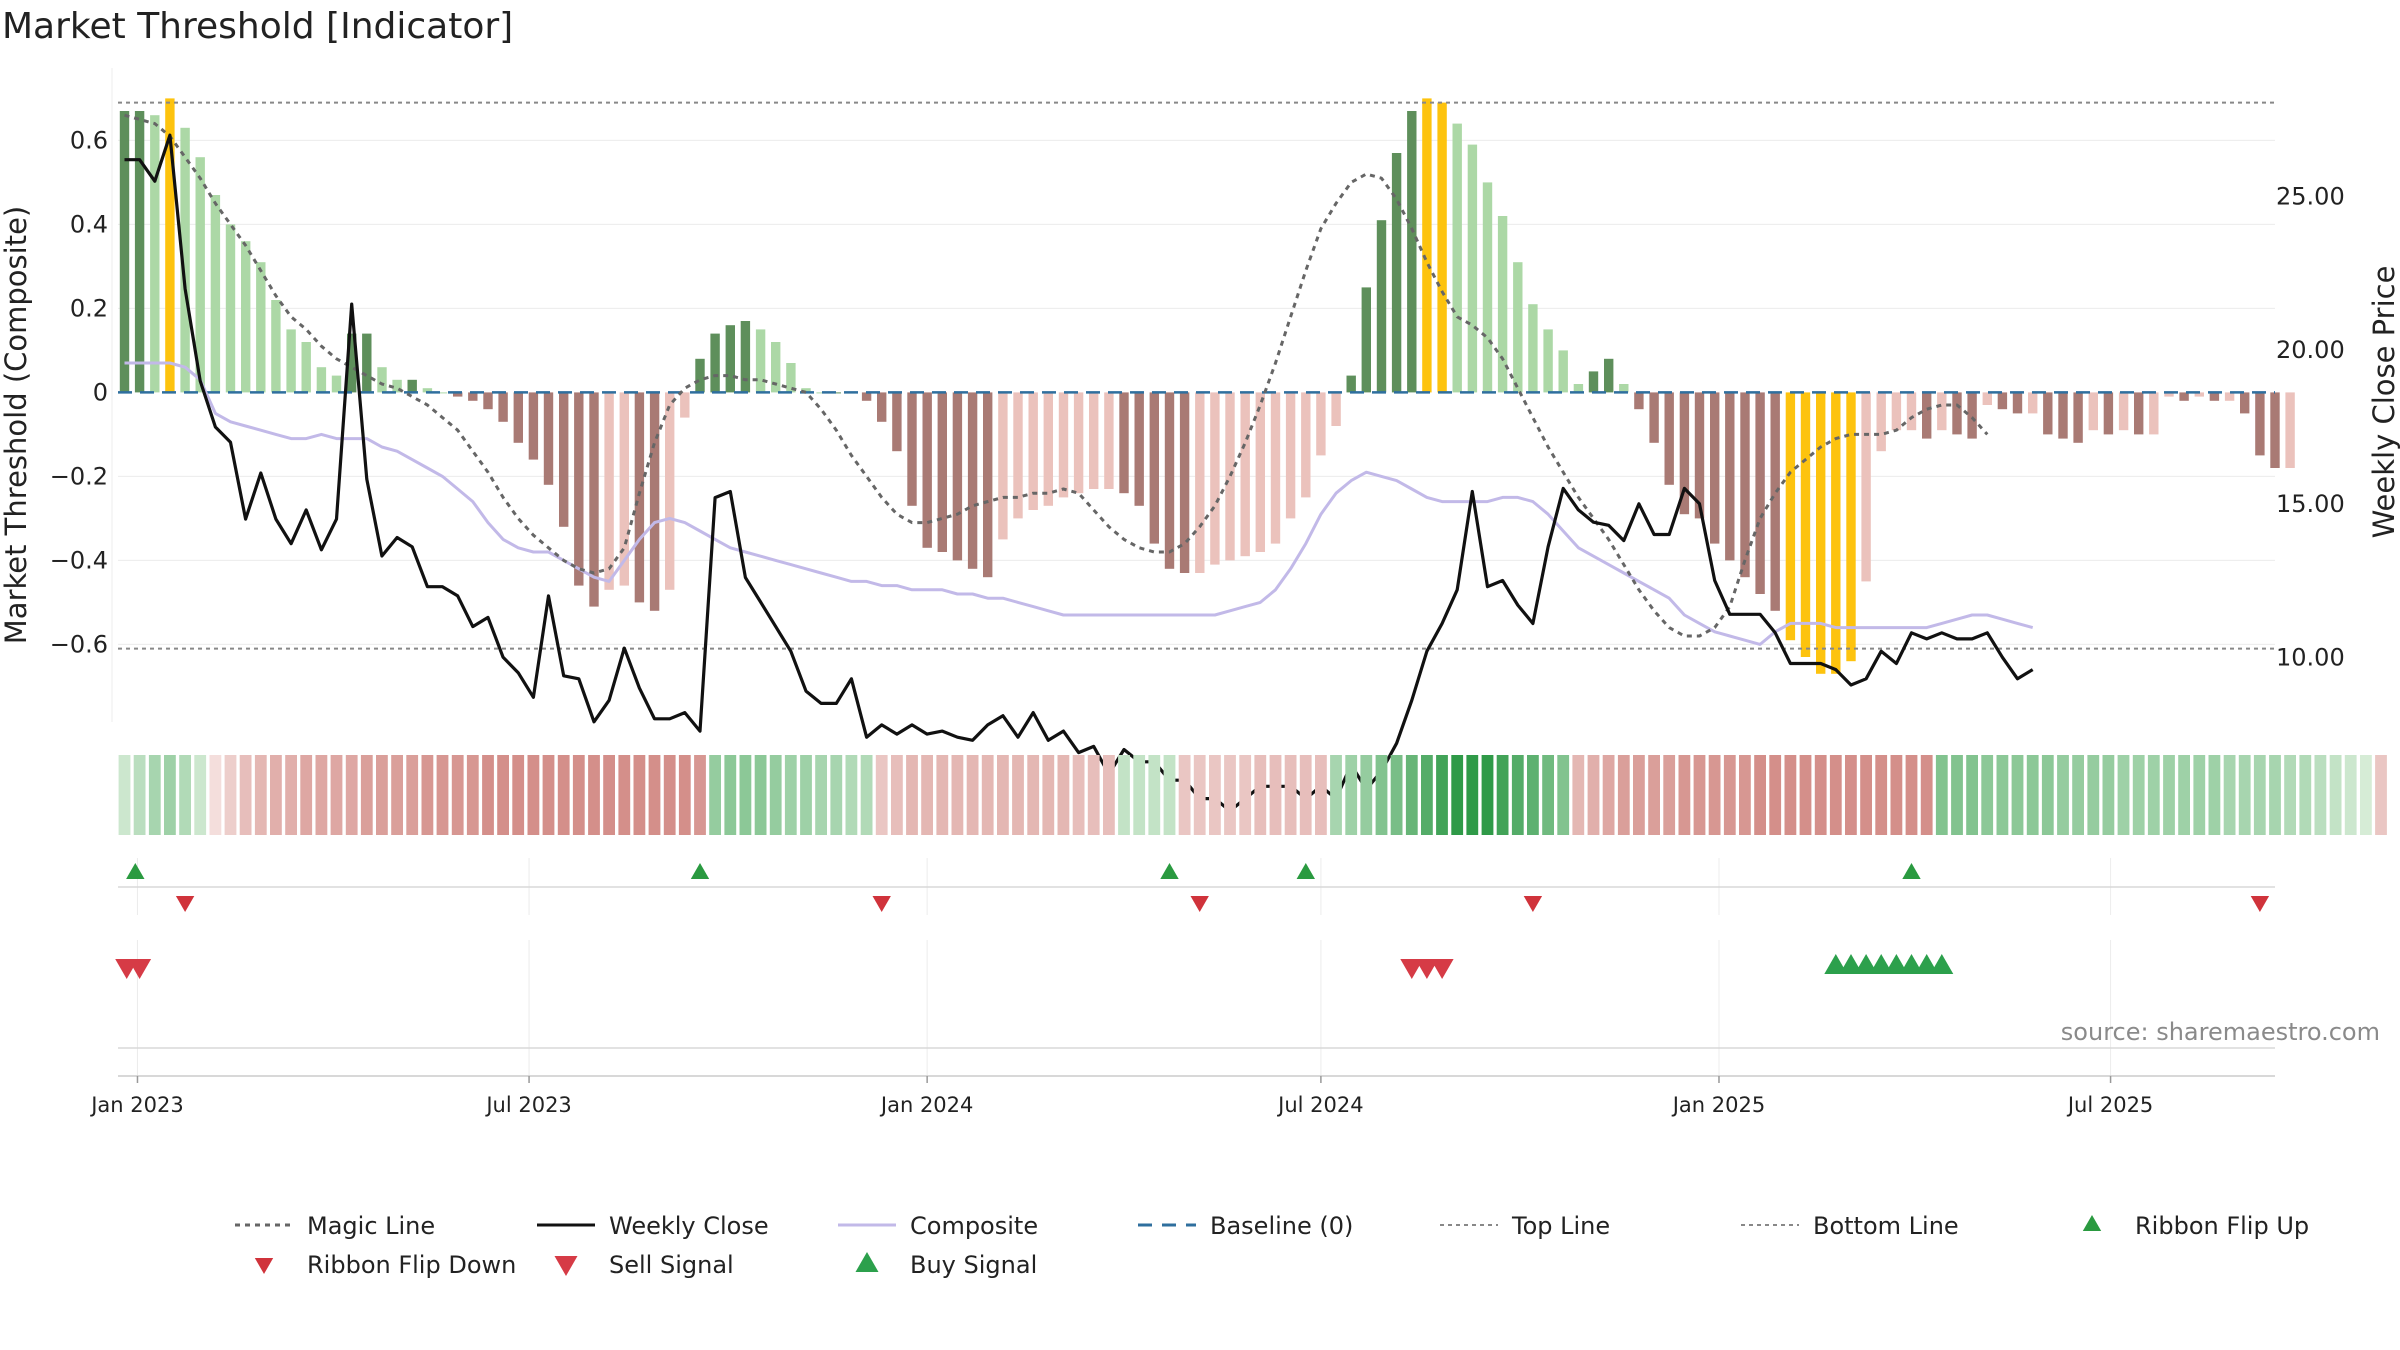 The height and width of the screenshot is (1350, 2400). What do you see at coordinates (136, 1105) in the screenshot?
I see `x-tick-label: Jan 2023` at bounding box center [136, 1105].